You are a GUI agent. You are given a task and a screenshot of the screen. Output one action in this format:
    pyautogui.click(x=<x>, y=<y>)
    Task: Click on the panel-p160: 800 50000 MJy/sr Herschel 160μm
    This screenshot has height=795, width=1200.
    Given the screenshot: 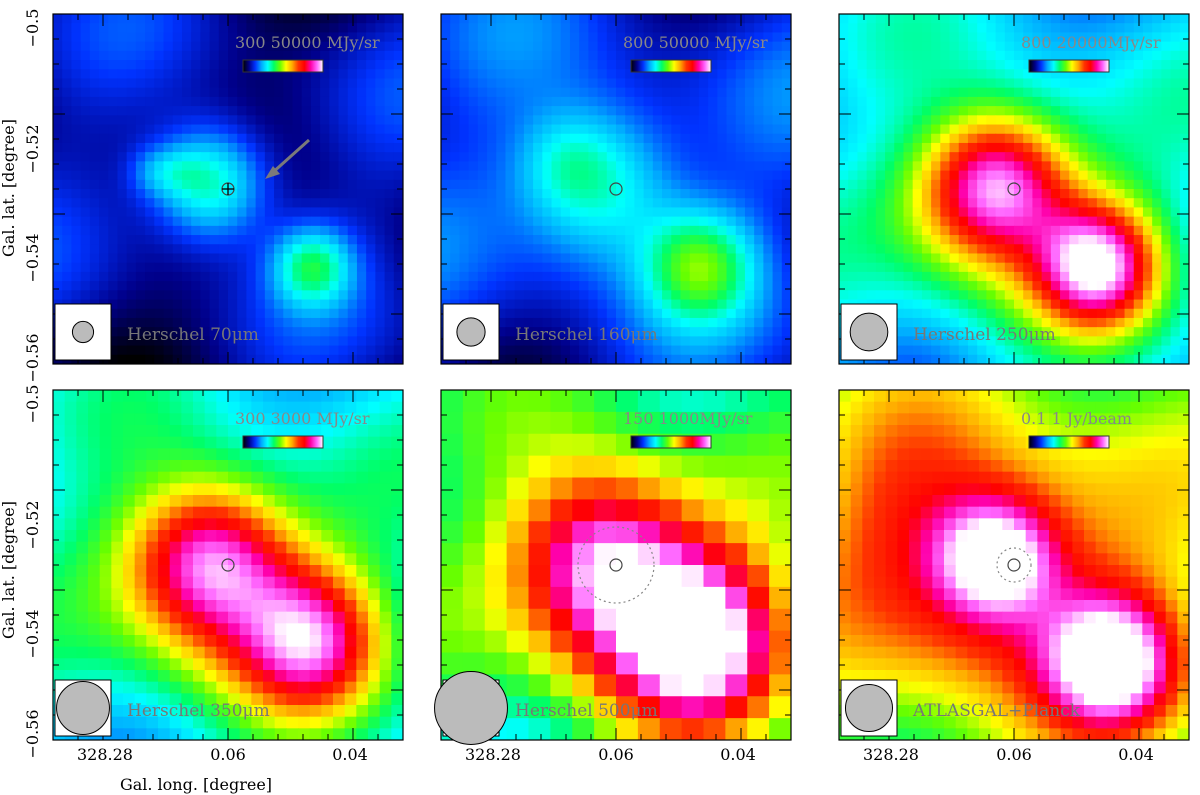 What is the action you would take?
    pyautogui.click(x=616, y=189)
    